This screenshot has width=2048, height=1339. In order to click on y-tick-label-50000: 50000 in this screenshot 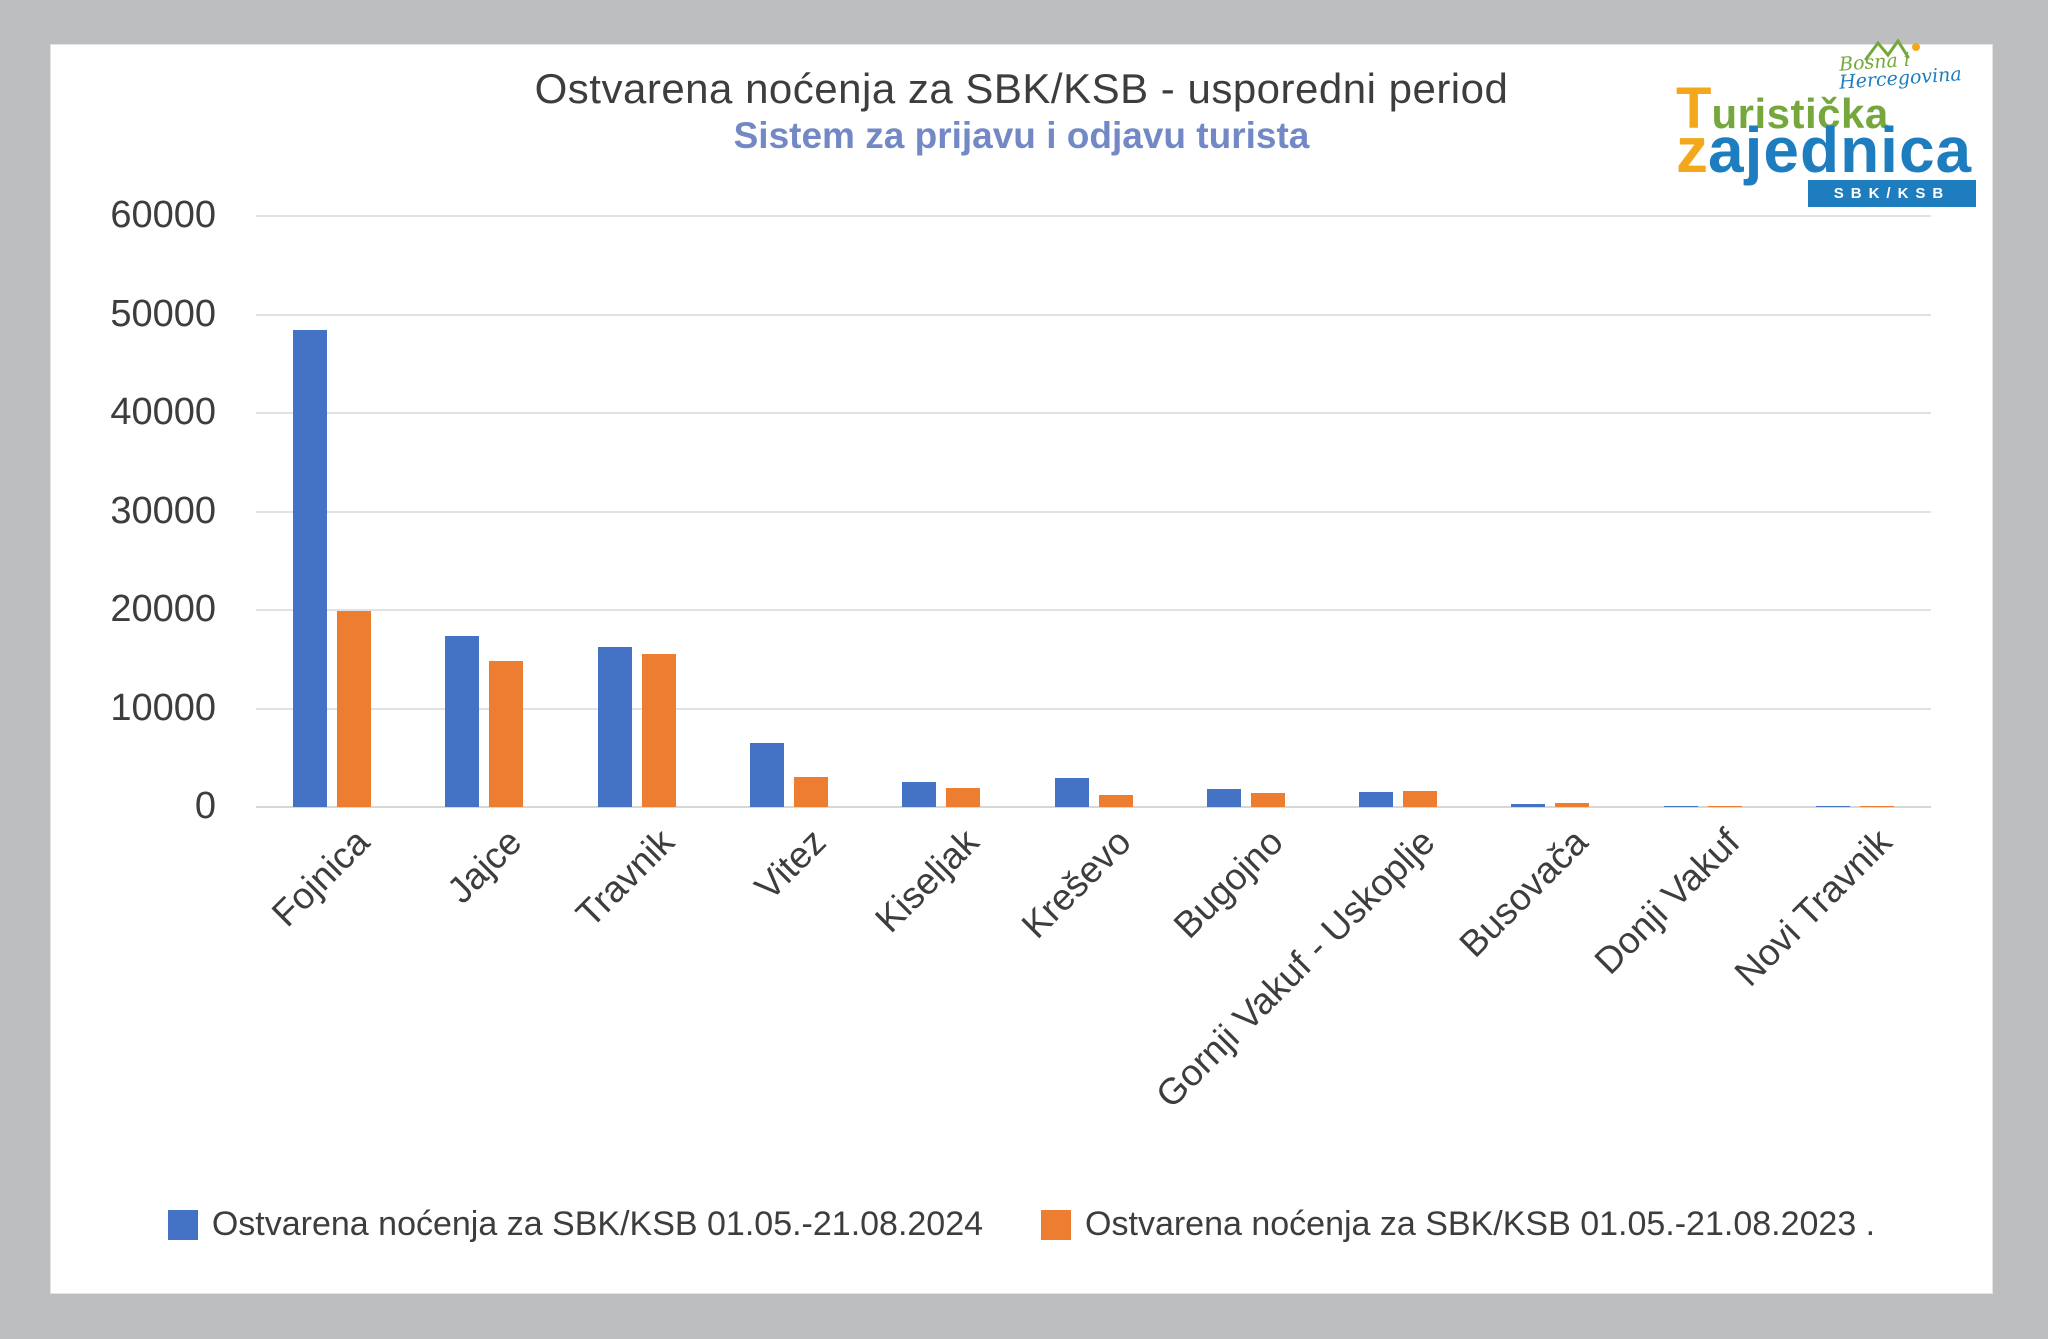, I will do `click(163, 313)`.